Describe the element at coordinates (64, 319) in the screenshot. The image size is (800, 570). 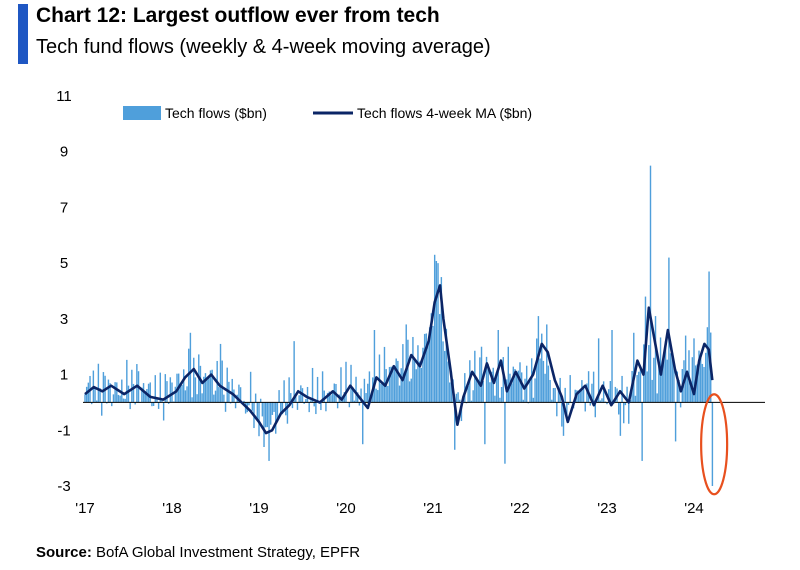
I see `y-tick-label: 3` at that location.